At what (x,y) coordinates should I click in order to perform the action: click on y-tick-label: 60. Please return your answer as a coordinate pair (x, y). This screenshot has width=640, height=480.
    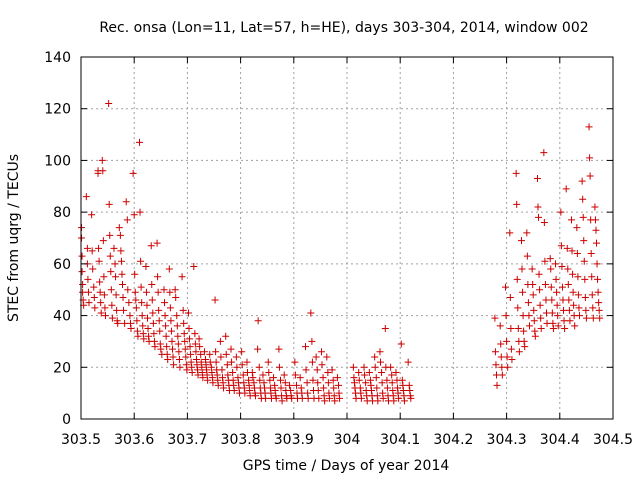
    Looking at the image, I should click on (62, 265).